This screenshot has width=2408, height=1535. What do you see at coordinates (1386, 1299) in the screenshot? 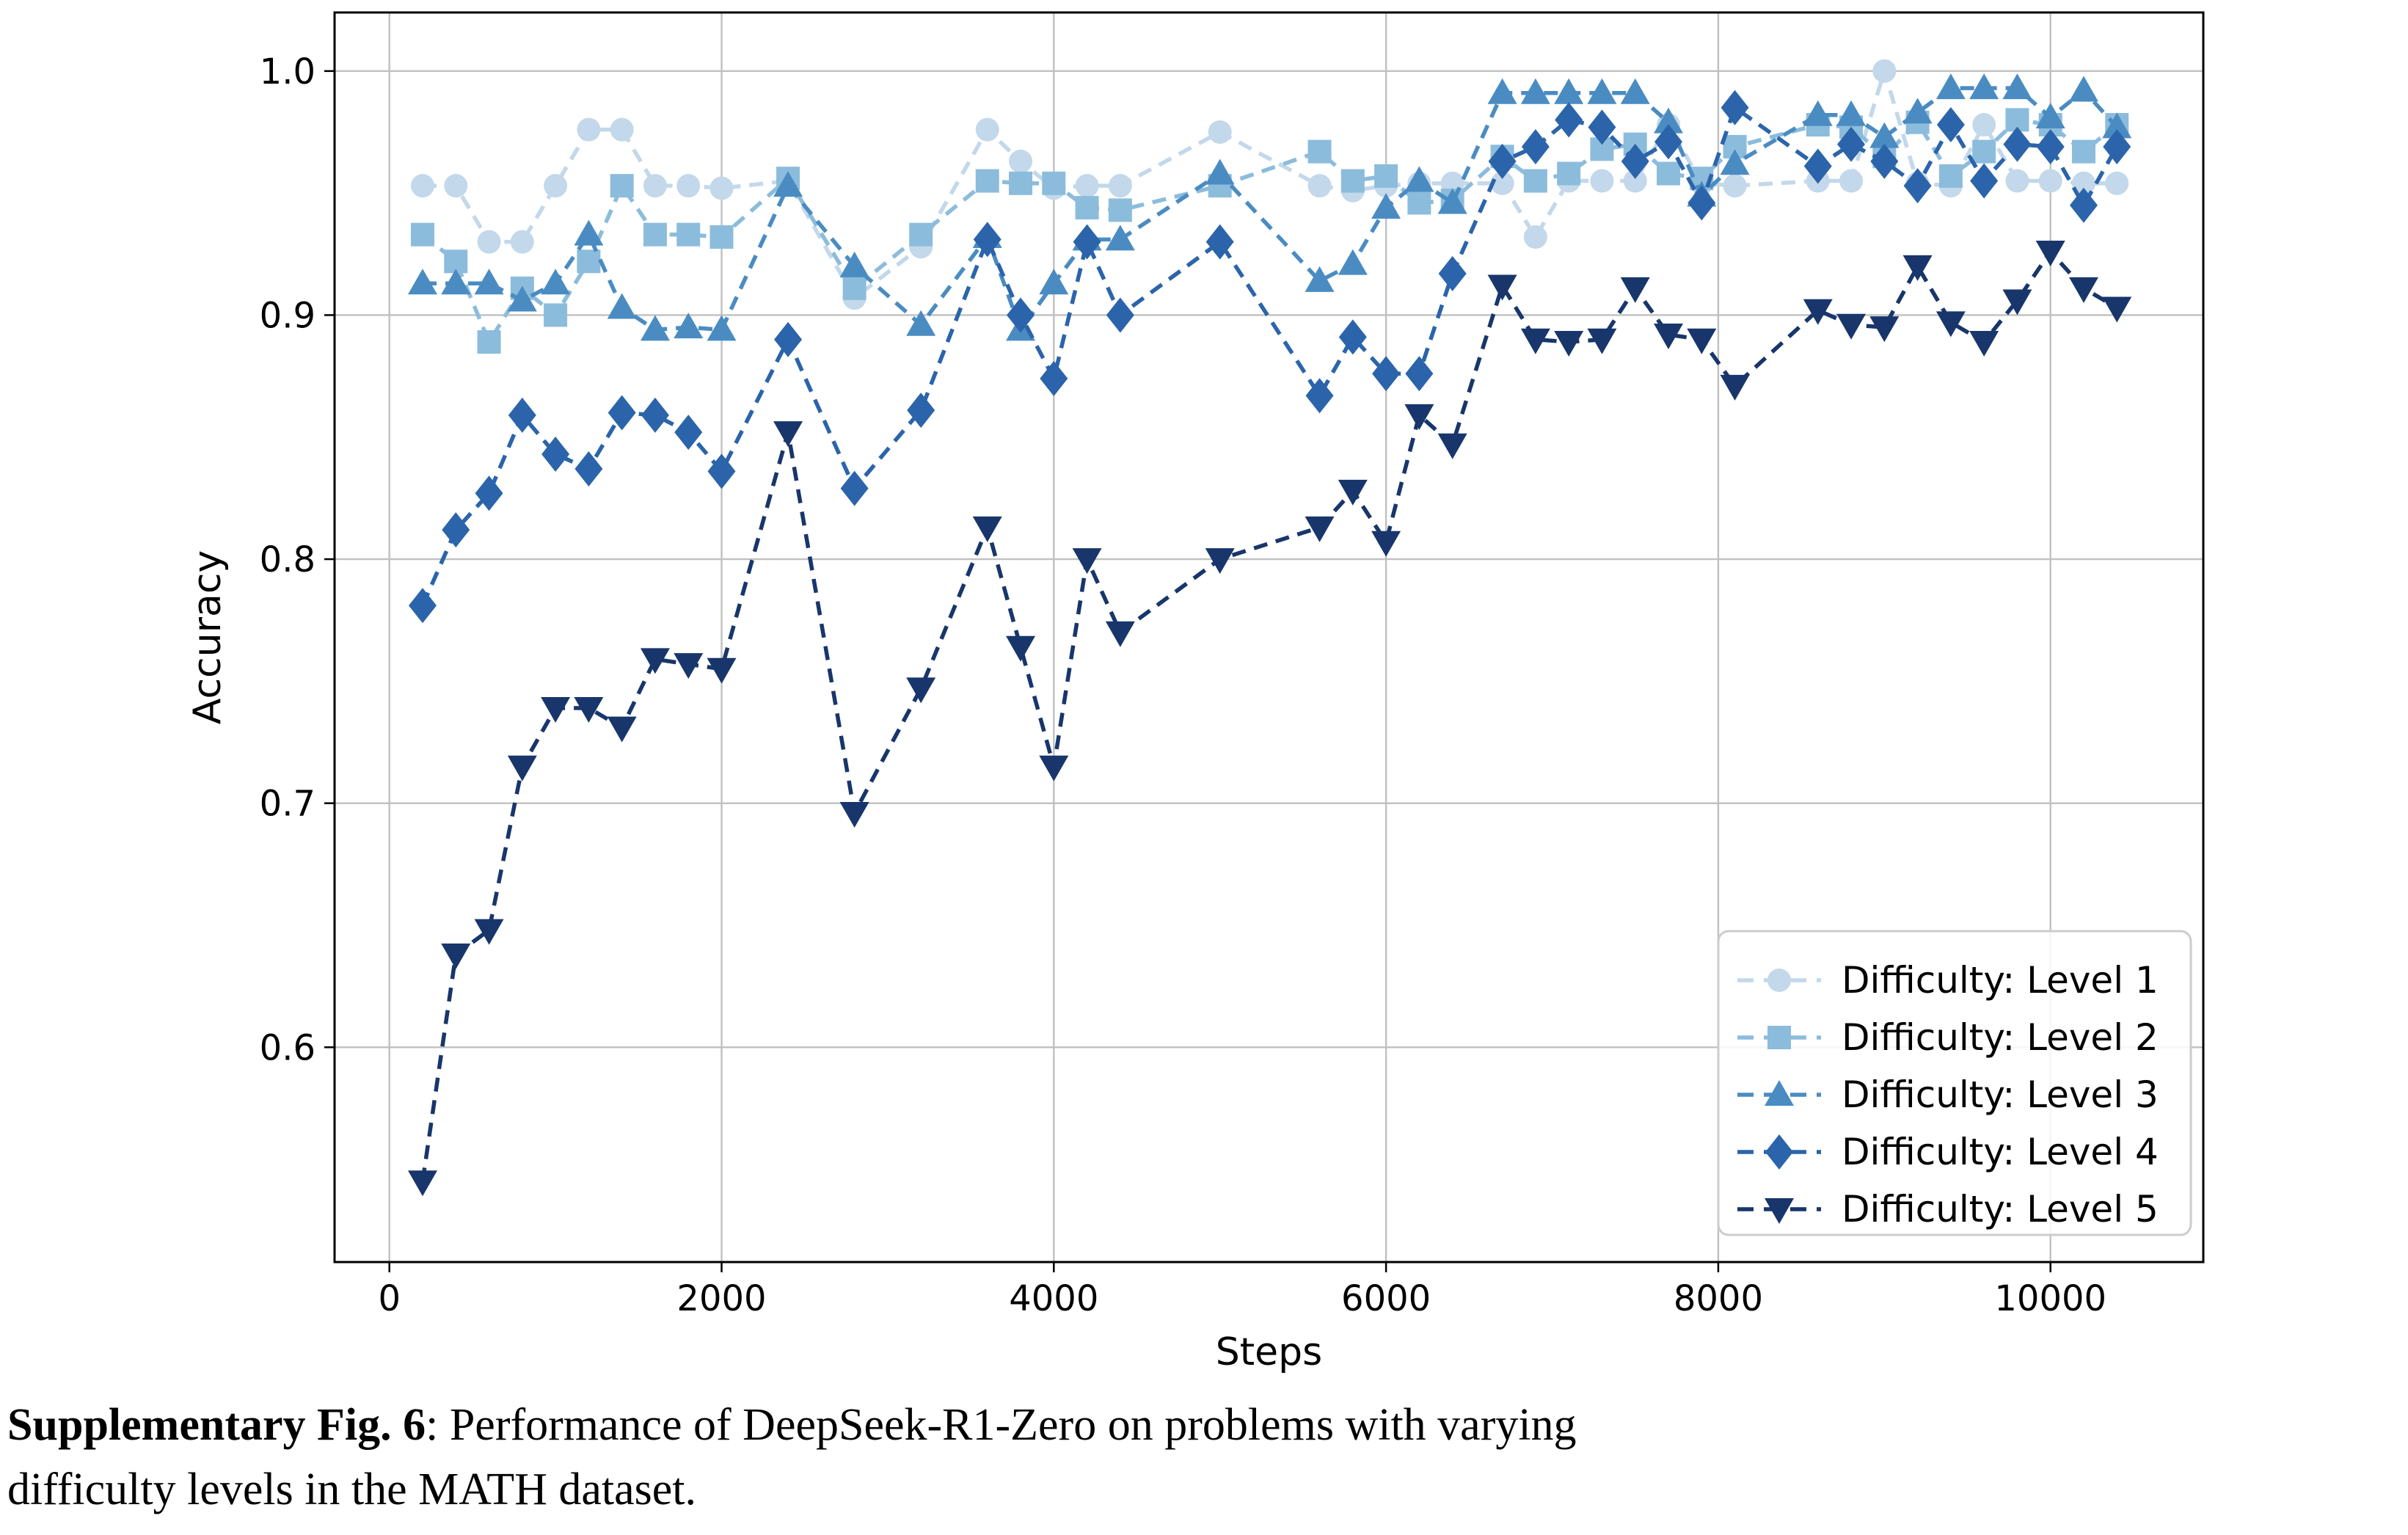
I see `x-tick-label: 6000` at bounding box center [1386, 1299].